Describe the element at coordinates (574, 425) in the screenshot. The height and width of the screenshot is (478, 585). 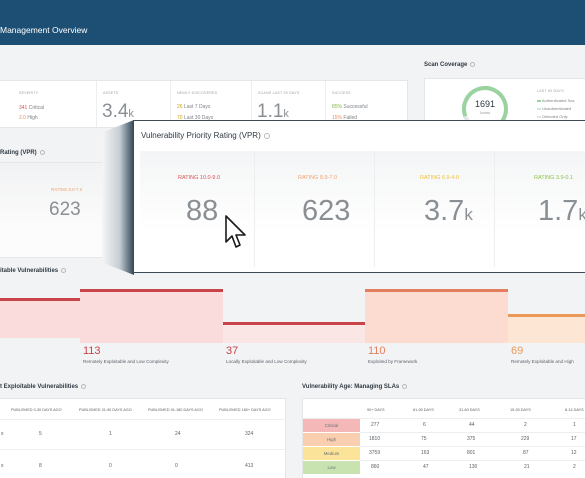
I see `table-cell: 1` at that location.